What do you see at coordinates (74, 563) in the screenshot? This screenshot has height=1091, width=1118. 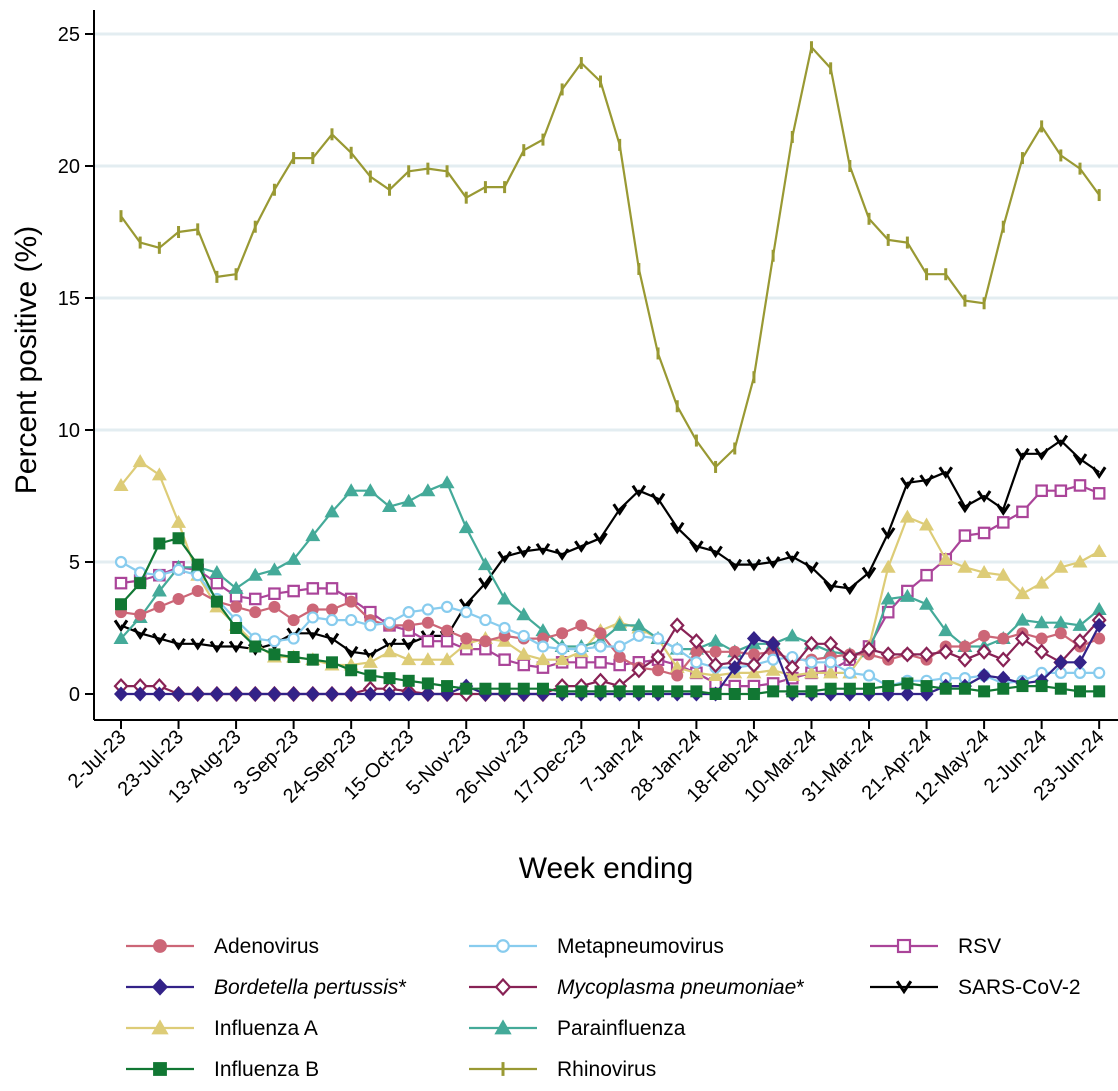 I see `y-tick-label: 5` at bounding box center [74, 563].